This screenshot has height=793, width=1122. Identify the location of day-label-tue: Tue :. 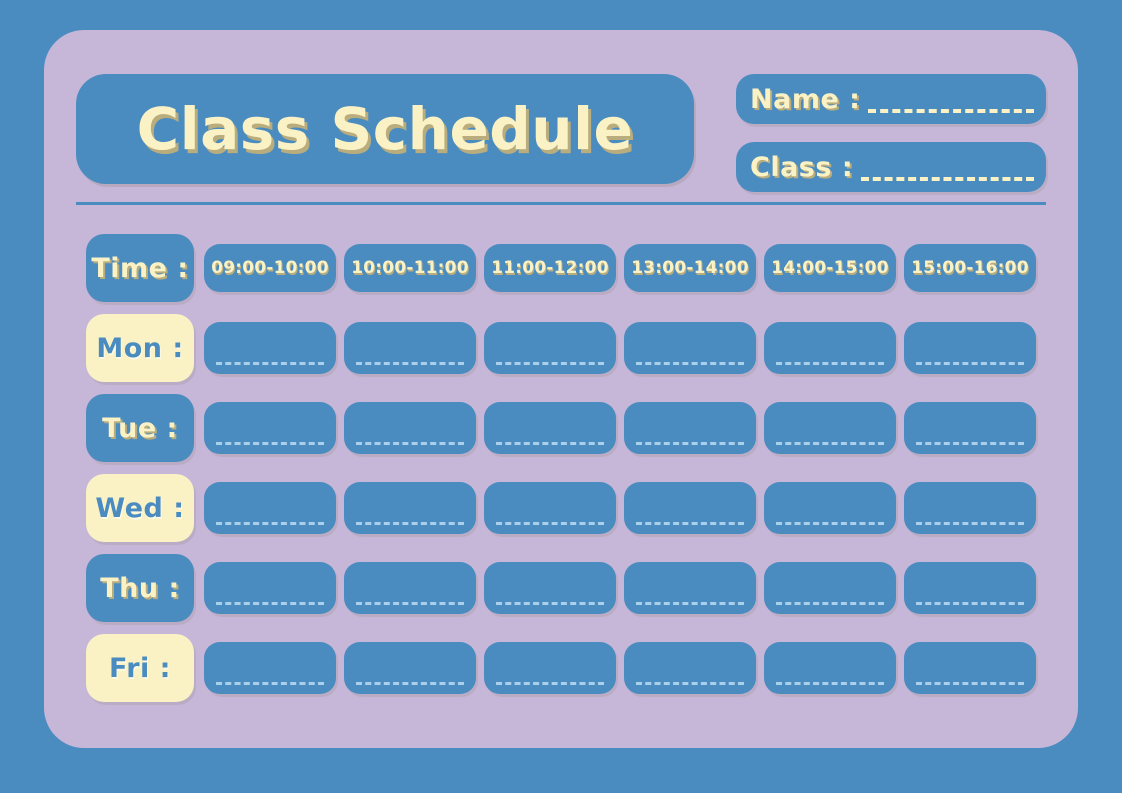
(140, 428).